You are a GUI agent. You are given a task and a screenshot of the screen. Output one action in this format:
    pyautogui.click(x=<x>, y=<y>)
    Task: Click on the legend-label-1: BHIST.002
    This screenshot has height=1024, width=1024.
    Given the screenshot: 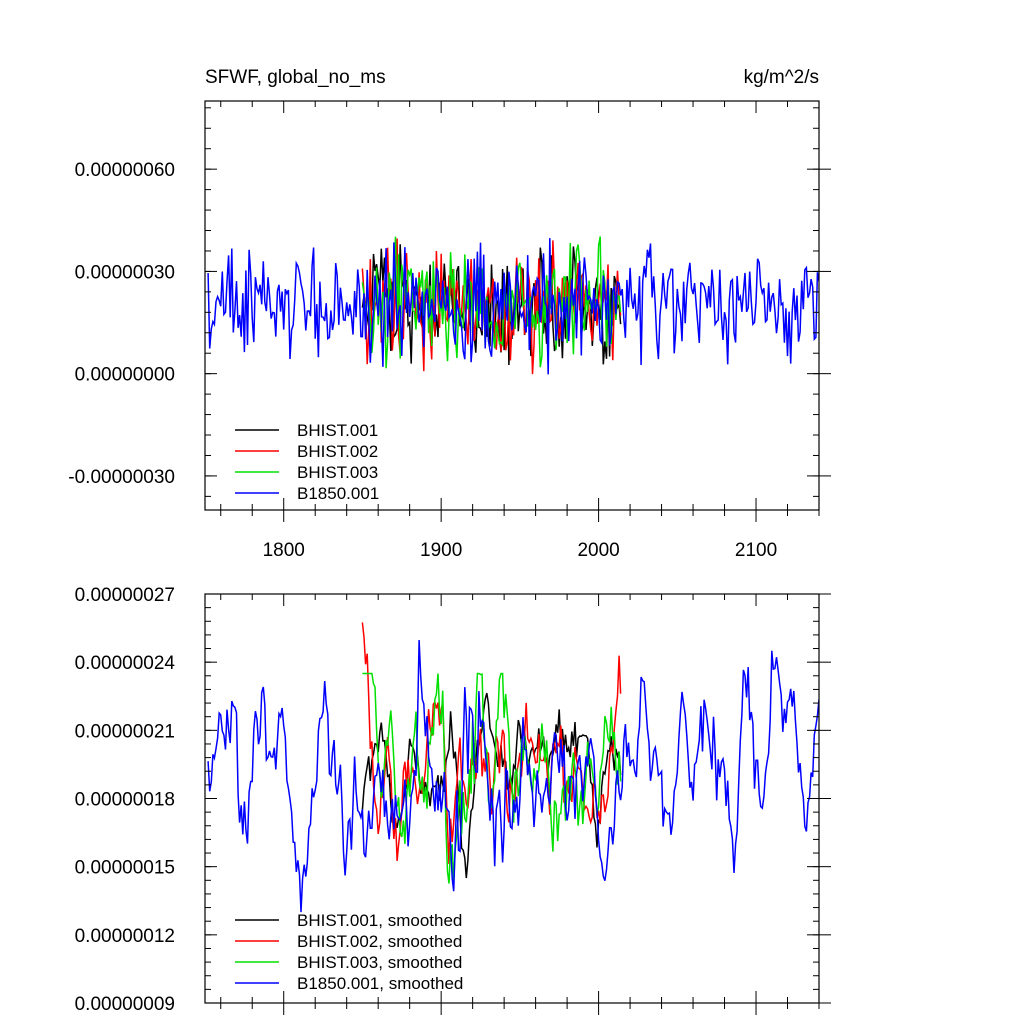 What is the action you would take?
    pyautogui.click(x=337, y=451)
    